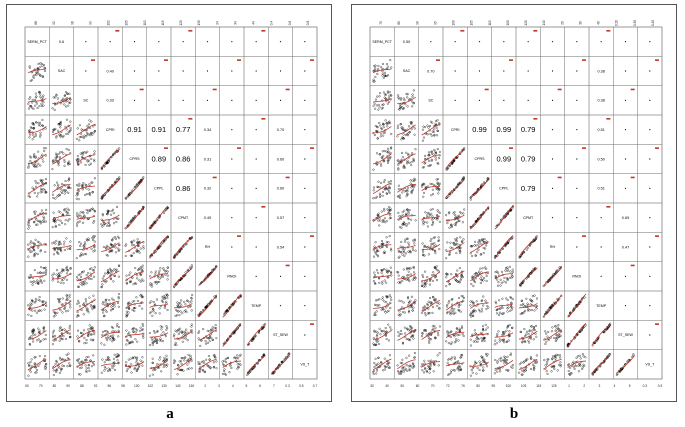  Describe the element at coordinates (504, 159) in the screenshot. I see `correlation-value: 0.99` at that location.